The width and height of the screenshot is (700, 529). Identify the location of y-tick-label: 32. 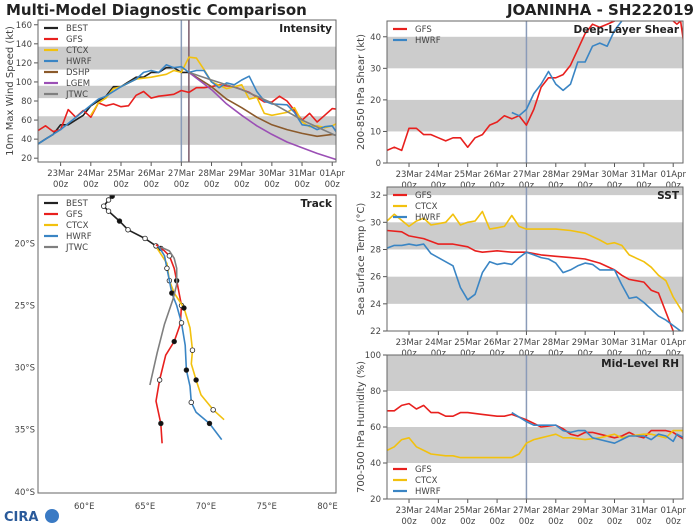
(375, 196).